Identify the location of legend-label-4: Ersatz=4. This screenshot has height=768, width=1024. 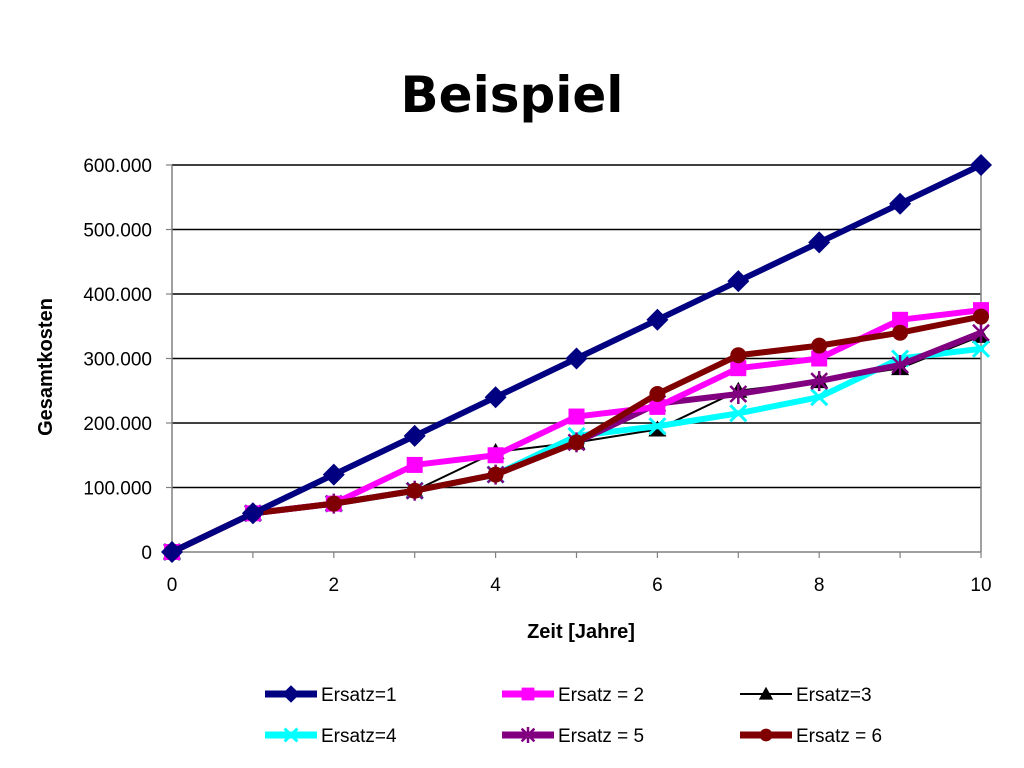
(359, 736).